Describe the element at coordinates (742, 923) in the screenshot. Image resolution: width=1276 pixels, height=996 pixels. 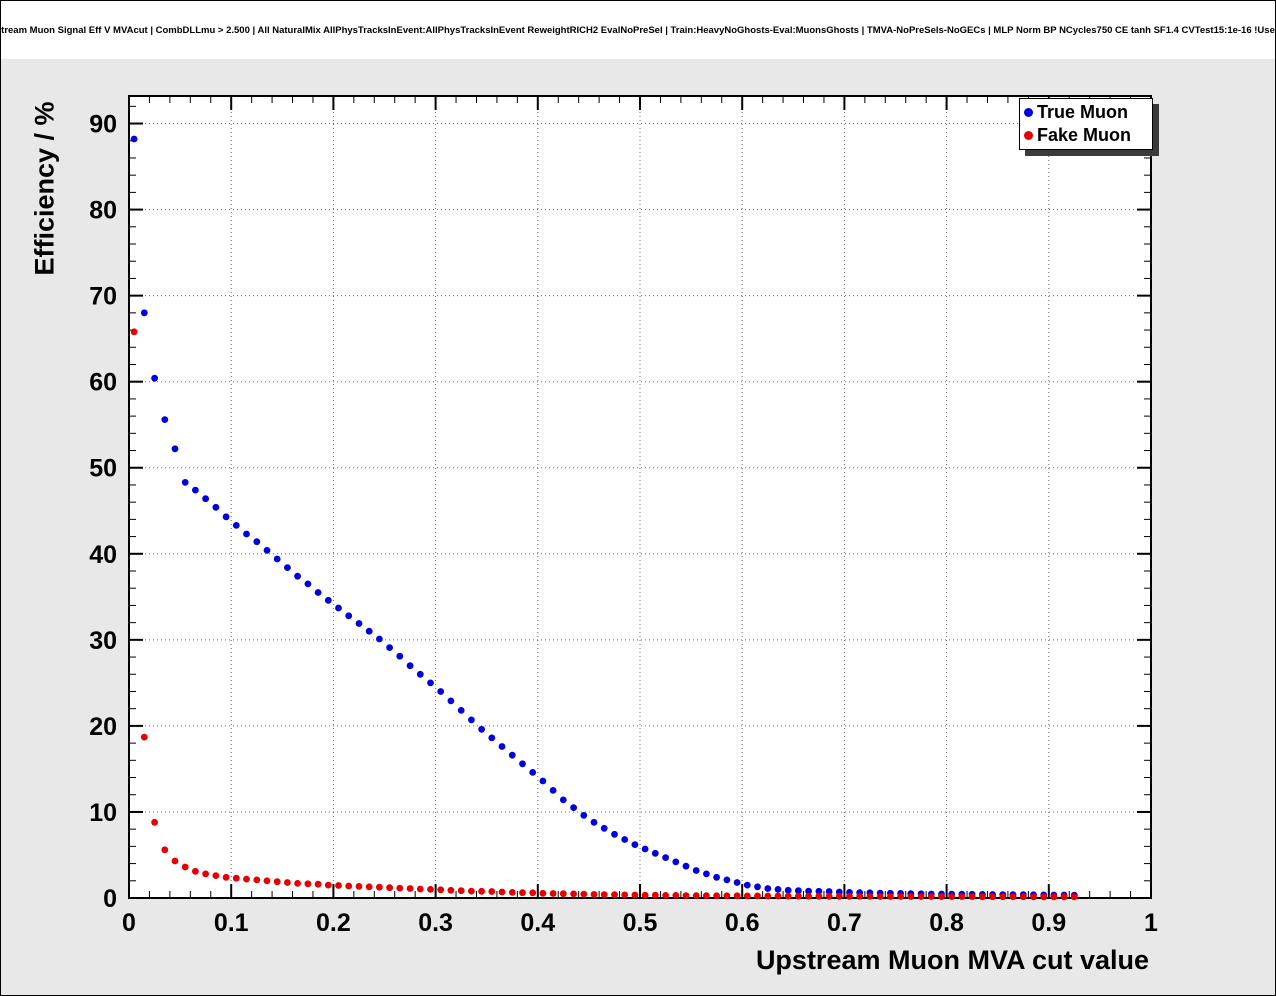
I see `x-tick-label: 0.6` at that location.